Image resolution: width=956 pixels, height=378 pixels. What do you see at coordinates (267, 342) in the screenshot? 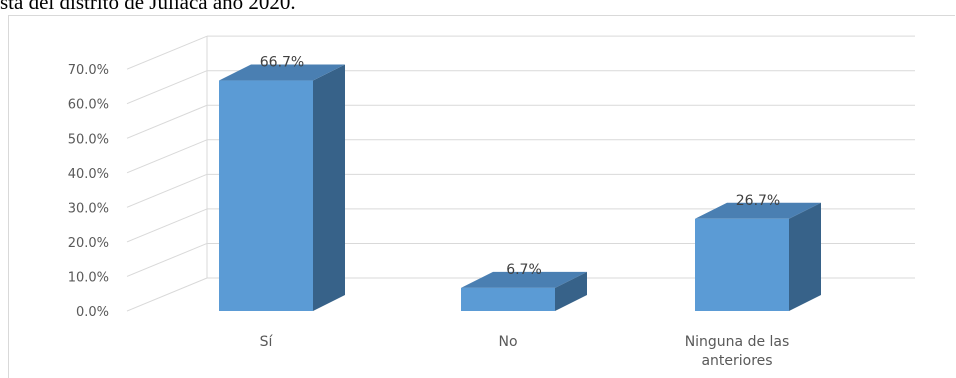
I see `x-category-label: Sí` at bounding box center [267, 342].